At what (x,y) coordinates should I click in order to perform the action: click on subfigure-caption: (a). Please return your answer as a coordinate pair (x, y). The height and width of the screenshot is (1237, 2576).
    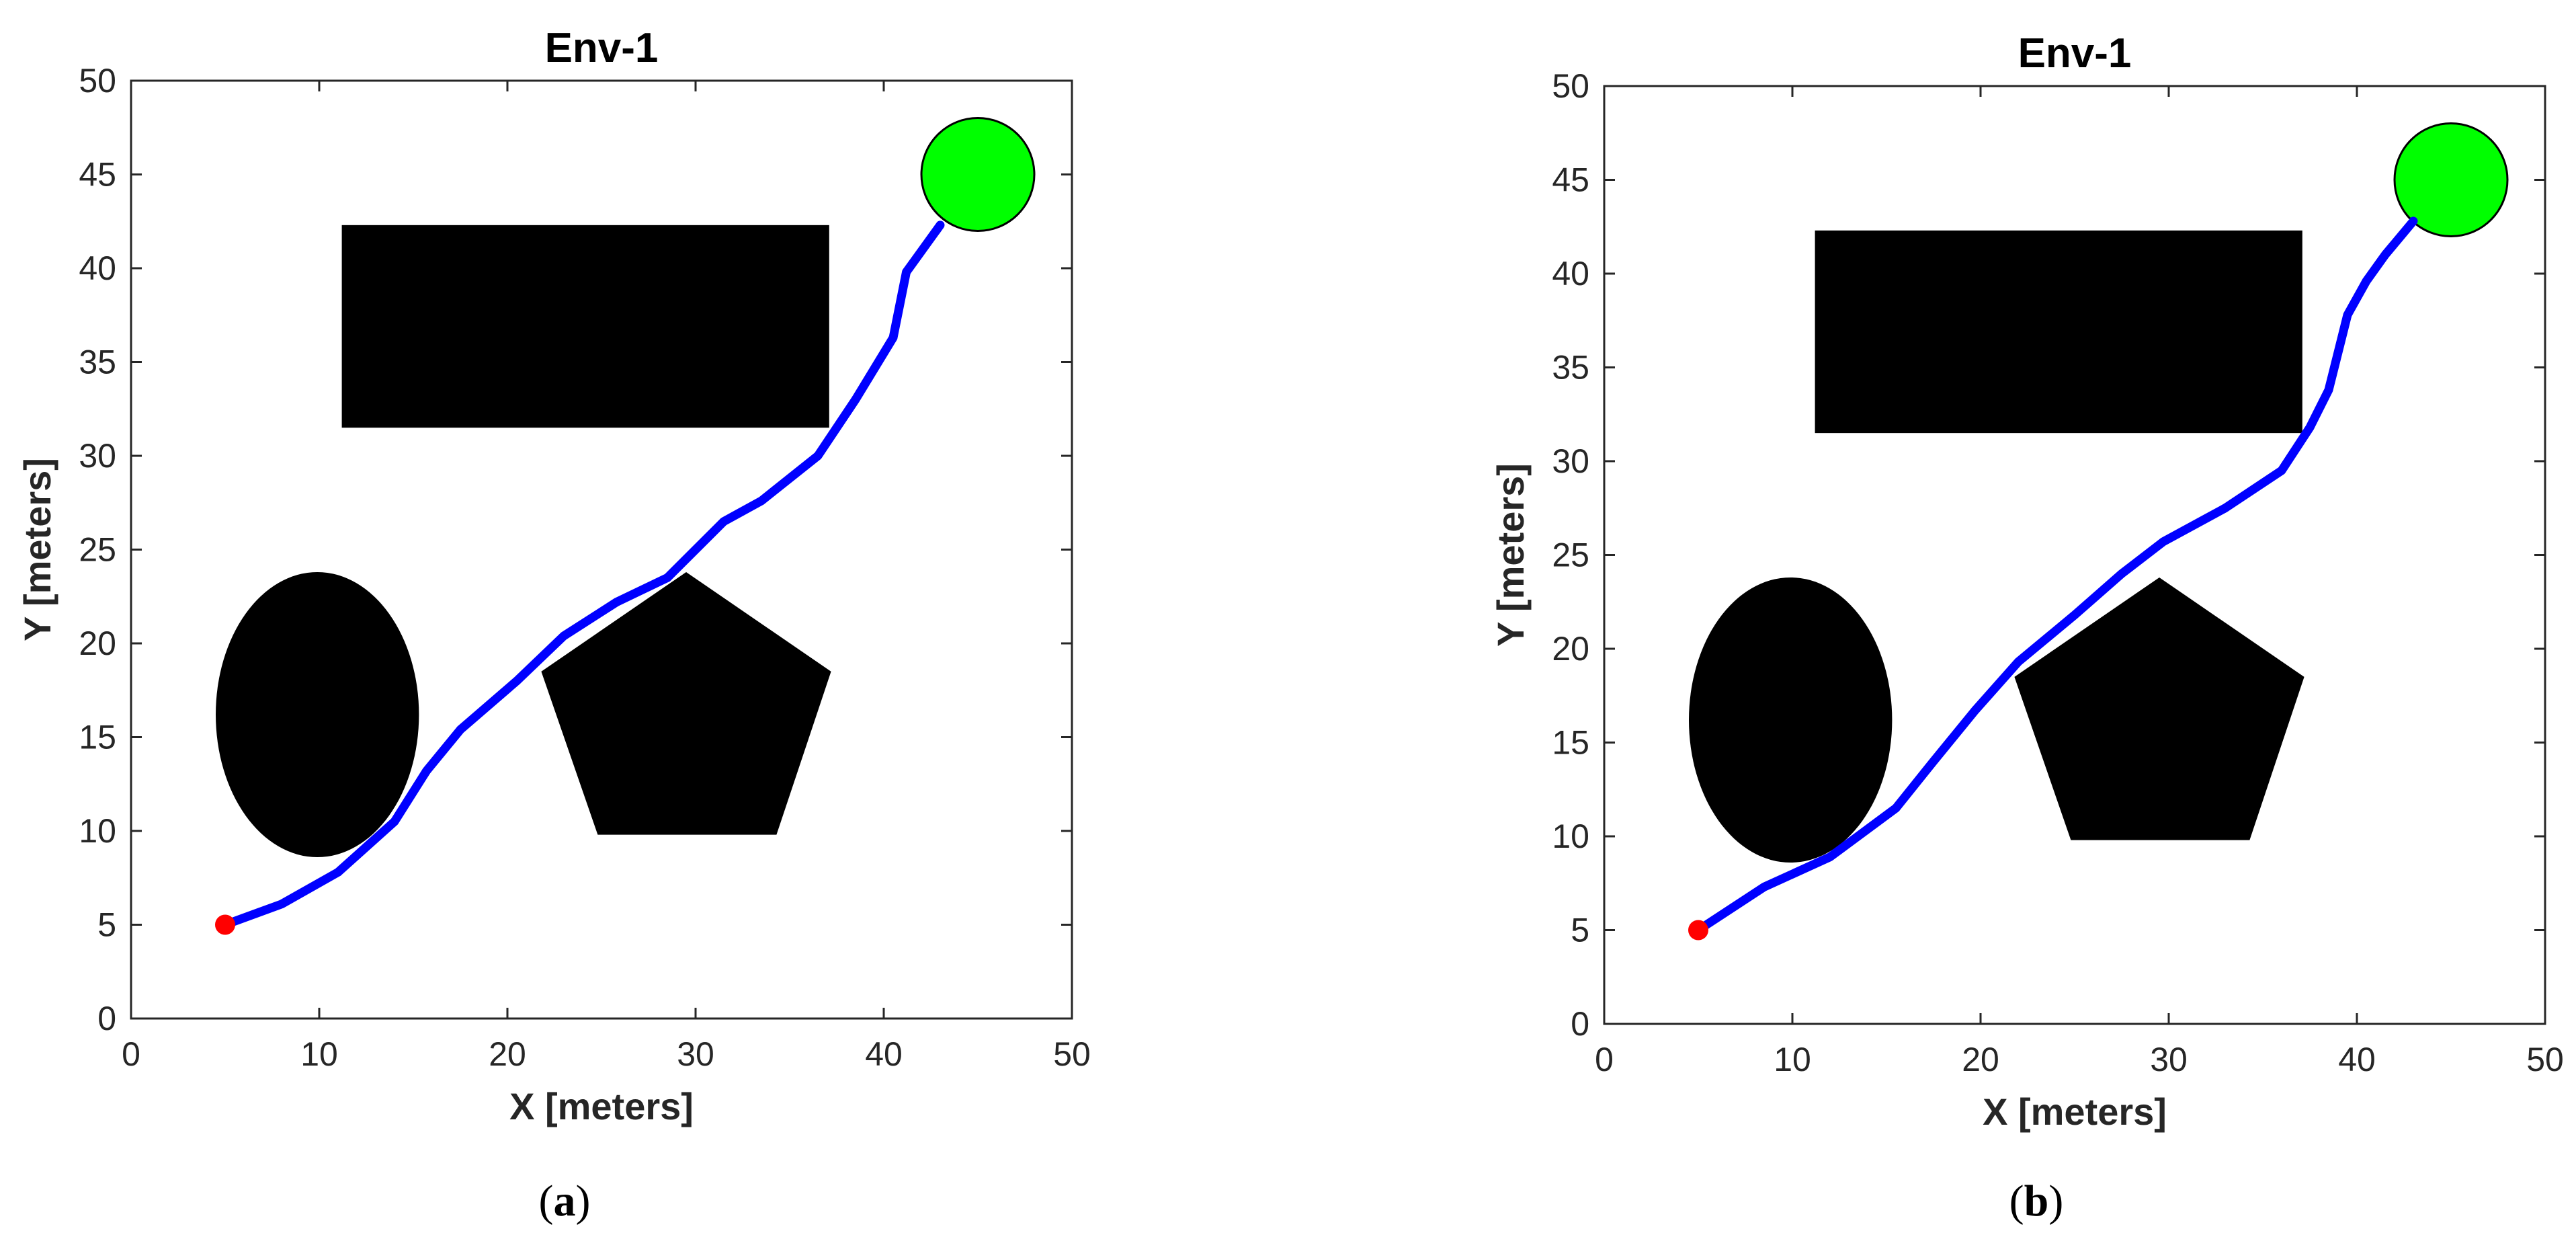
    Looking at the image, I should click on (565, 1201).